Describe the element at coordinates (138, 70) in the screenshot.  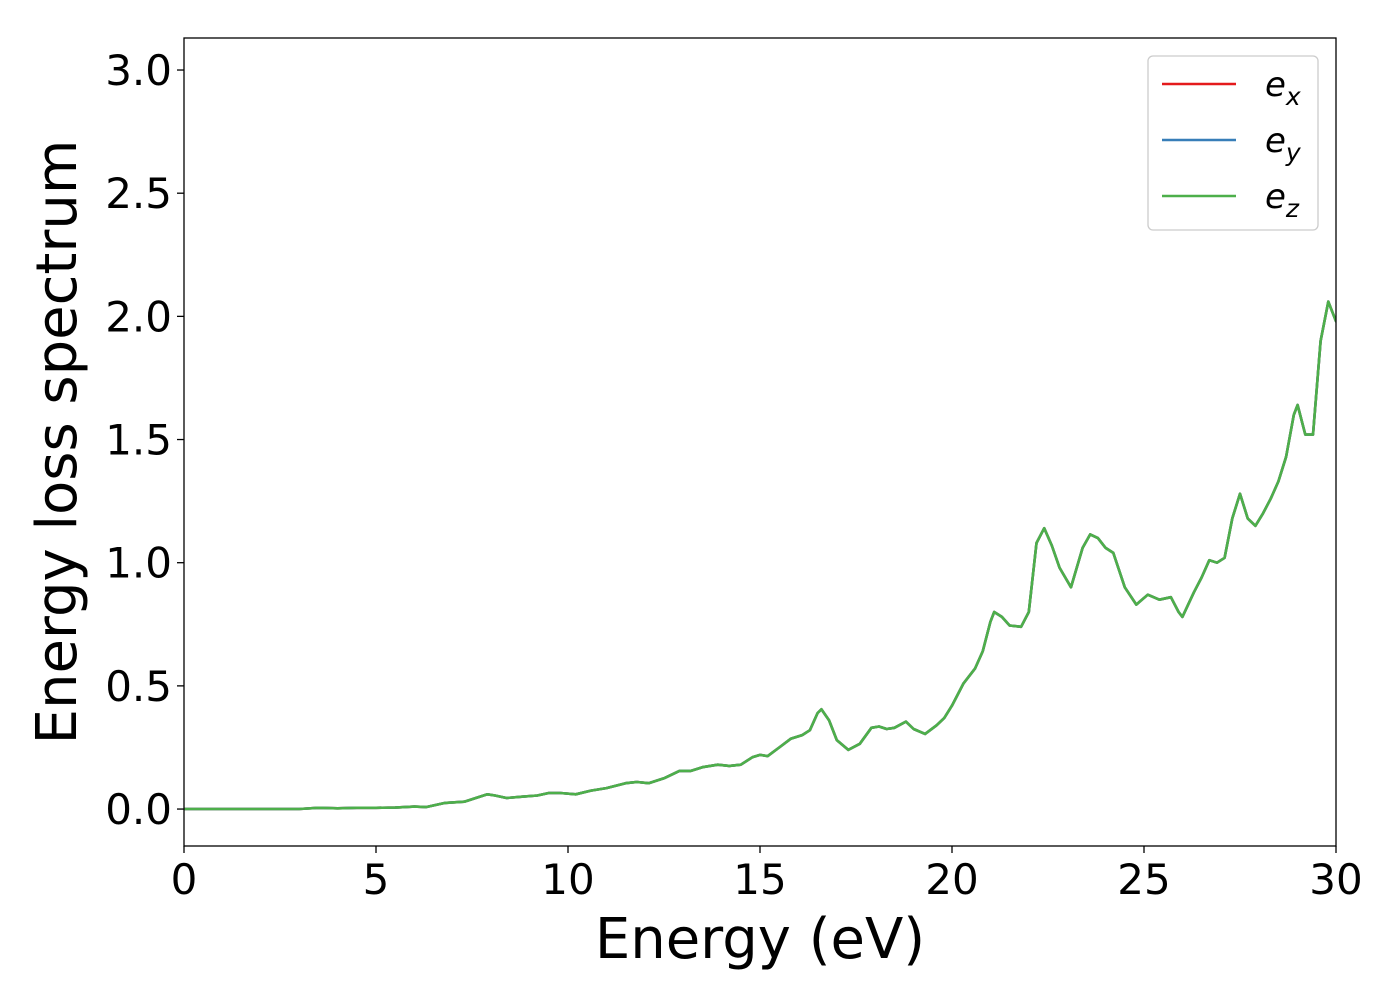
I see `y-tick-label: 3.0` at that location.